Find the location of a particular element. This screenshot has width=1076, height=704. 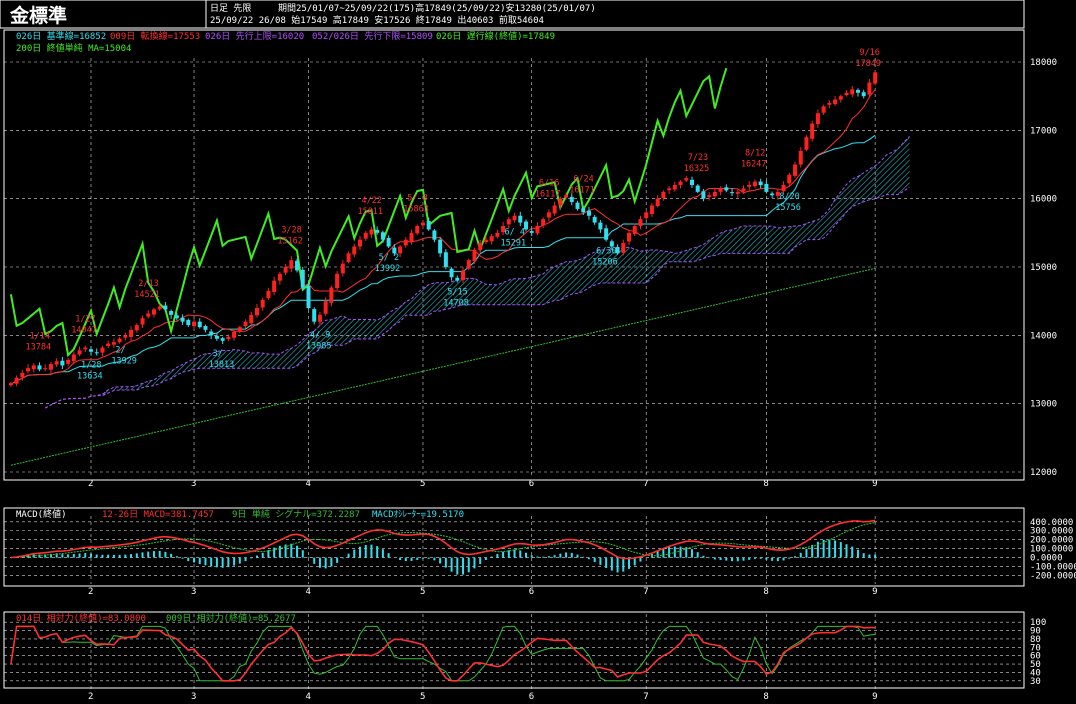

legend-span-a: 026日 先行上限=16020 is located at coordinates (254, 36).